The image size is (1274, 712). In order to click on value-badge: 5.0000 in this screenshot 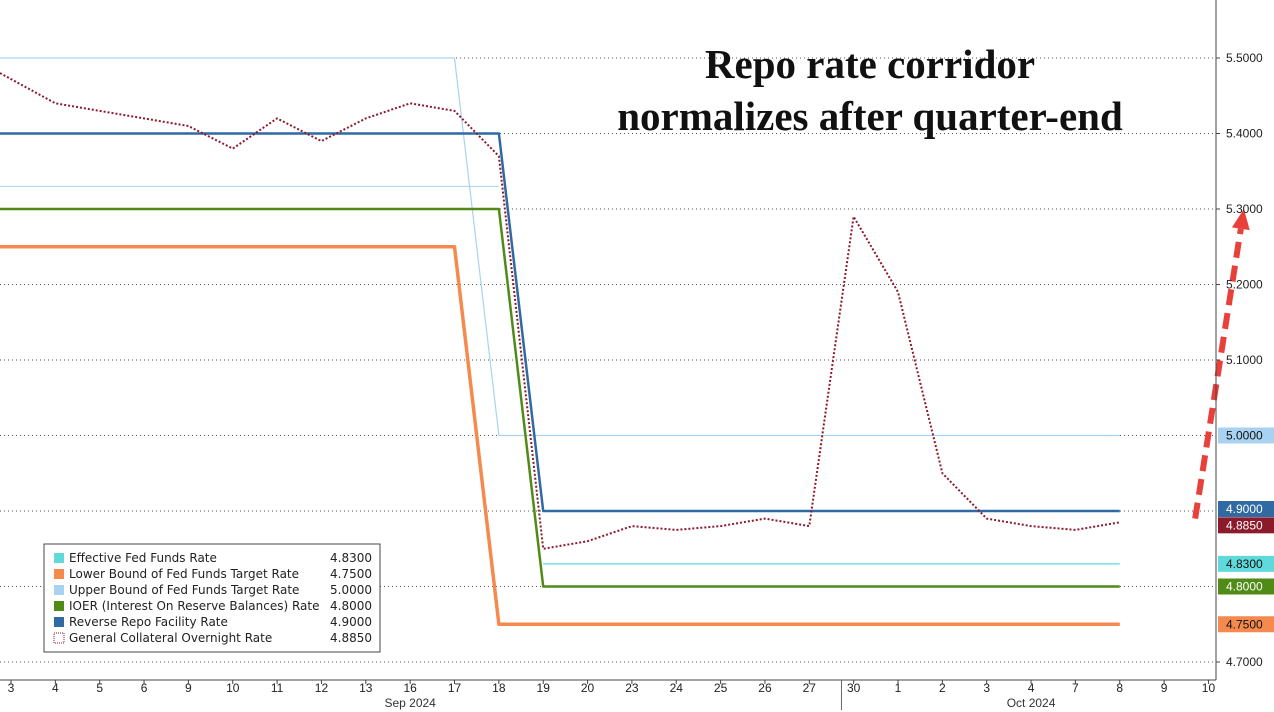, I will do `click(1246, 435)`.